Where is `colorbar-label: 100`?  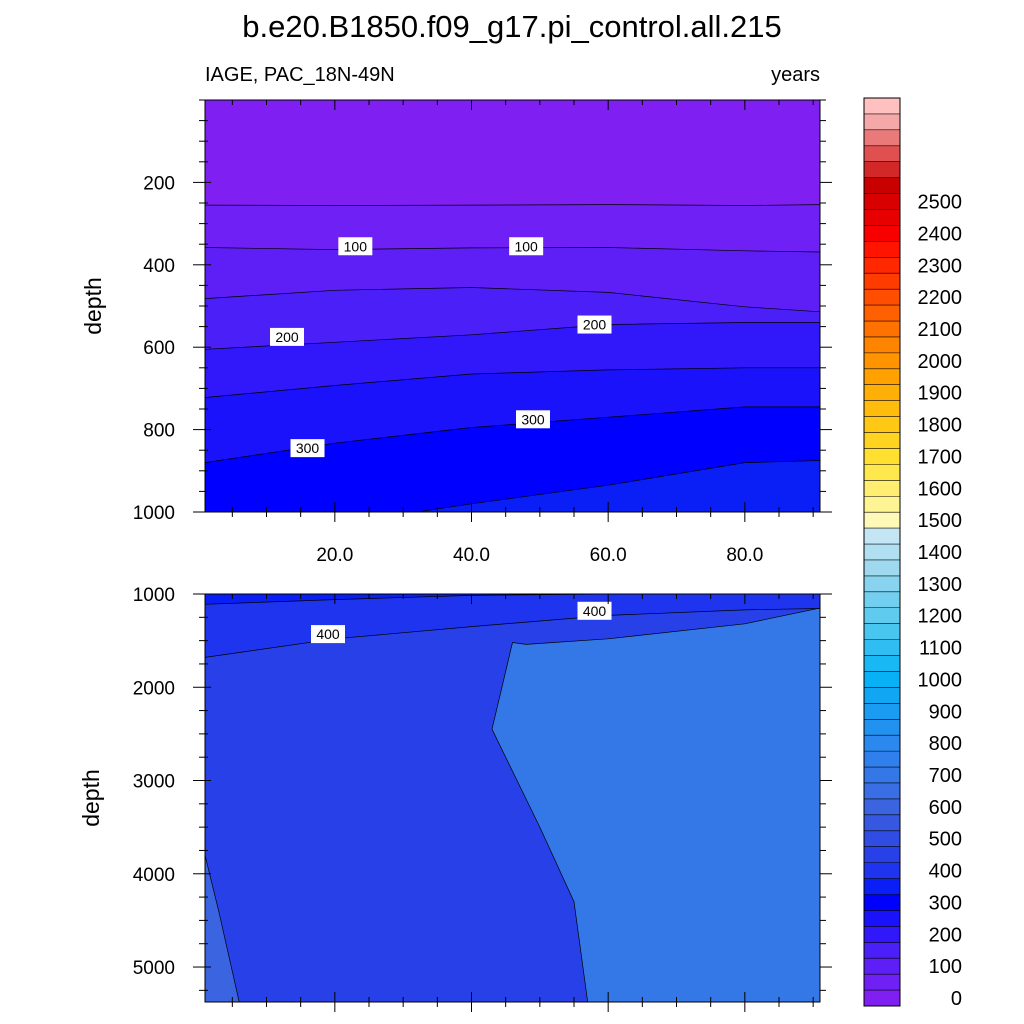
colorbar-label: 100 is located at coordinates (945, 967).